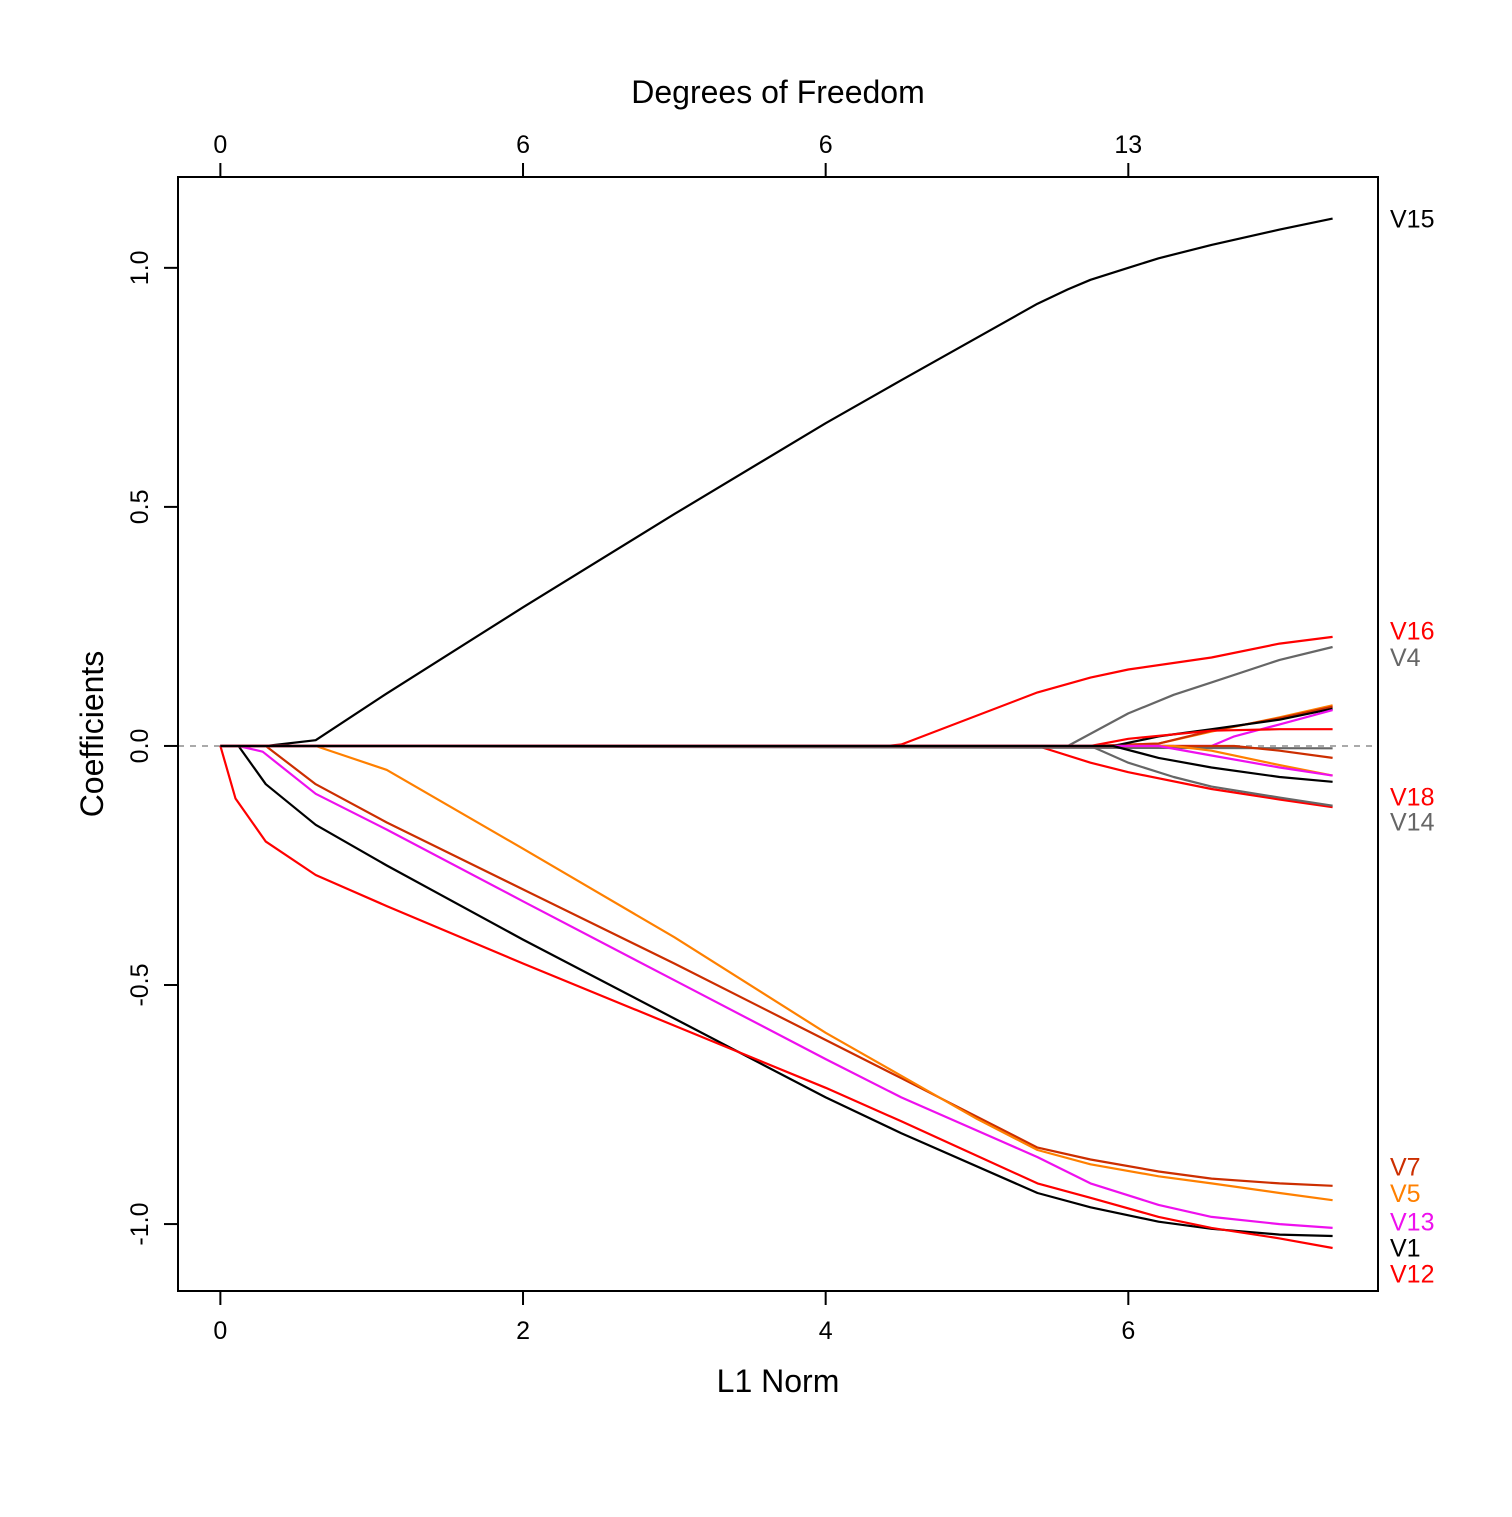 This screenshot has width=1512, height=1517. Describe the element at coordinates (220, 1331) in the screenshot. I see `x-tick-label: 0` at that location.